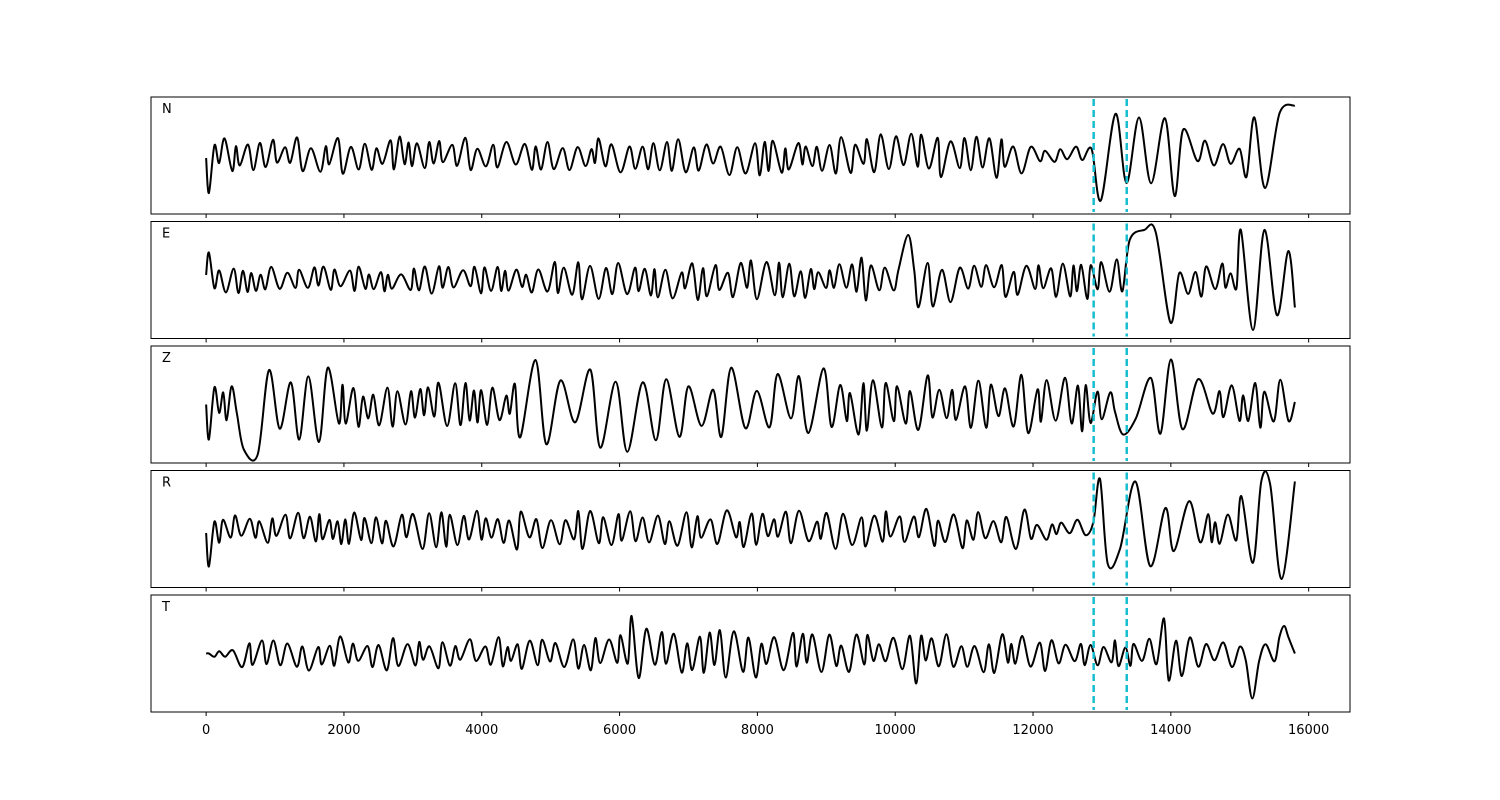 The width and height of the screenshot is (1500, 800). What do you see at coordinates (1170, 730) in the screenshot?
I see `x-tick-label: 14000` at bounding box center [1170, 730].